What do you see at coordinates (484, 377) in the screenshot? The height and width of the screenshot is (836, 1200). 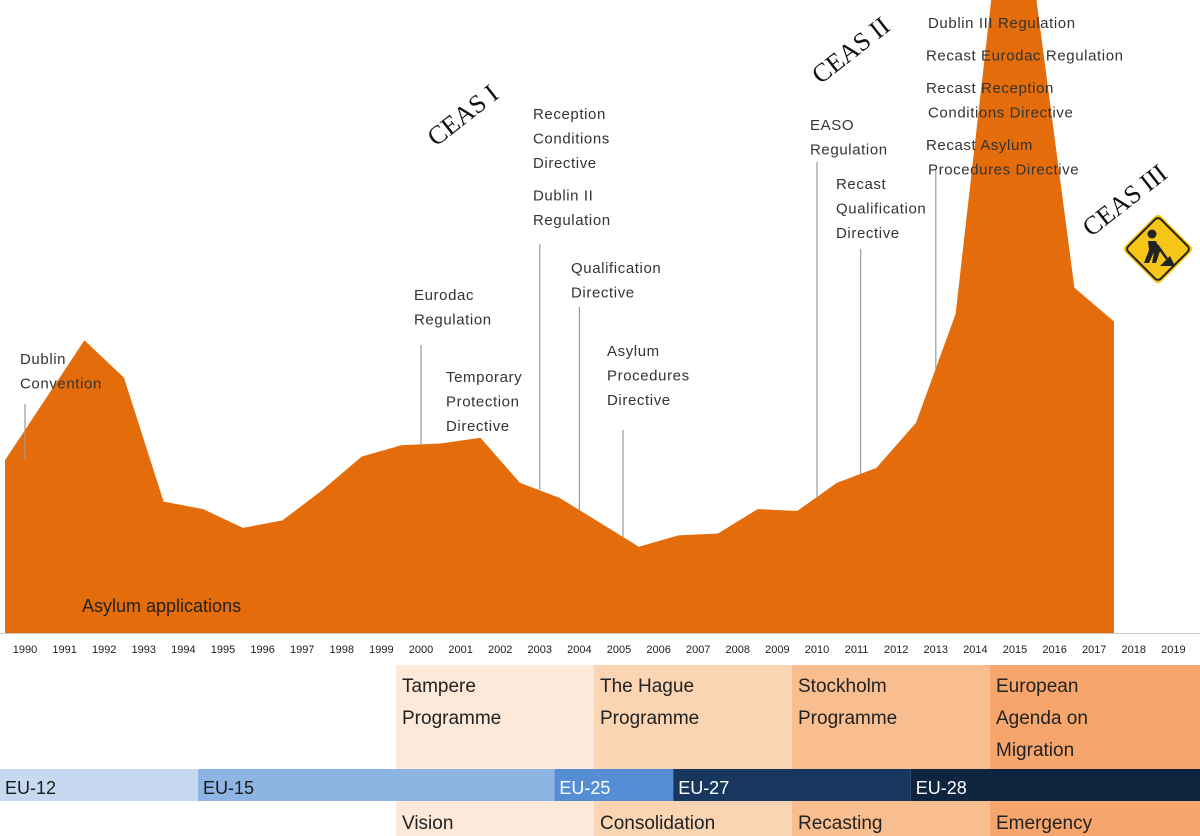 I see `event-label: Temporary` at bounding box center [484, 377].